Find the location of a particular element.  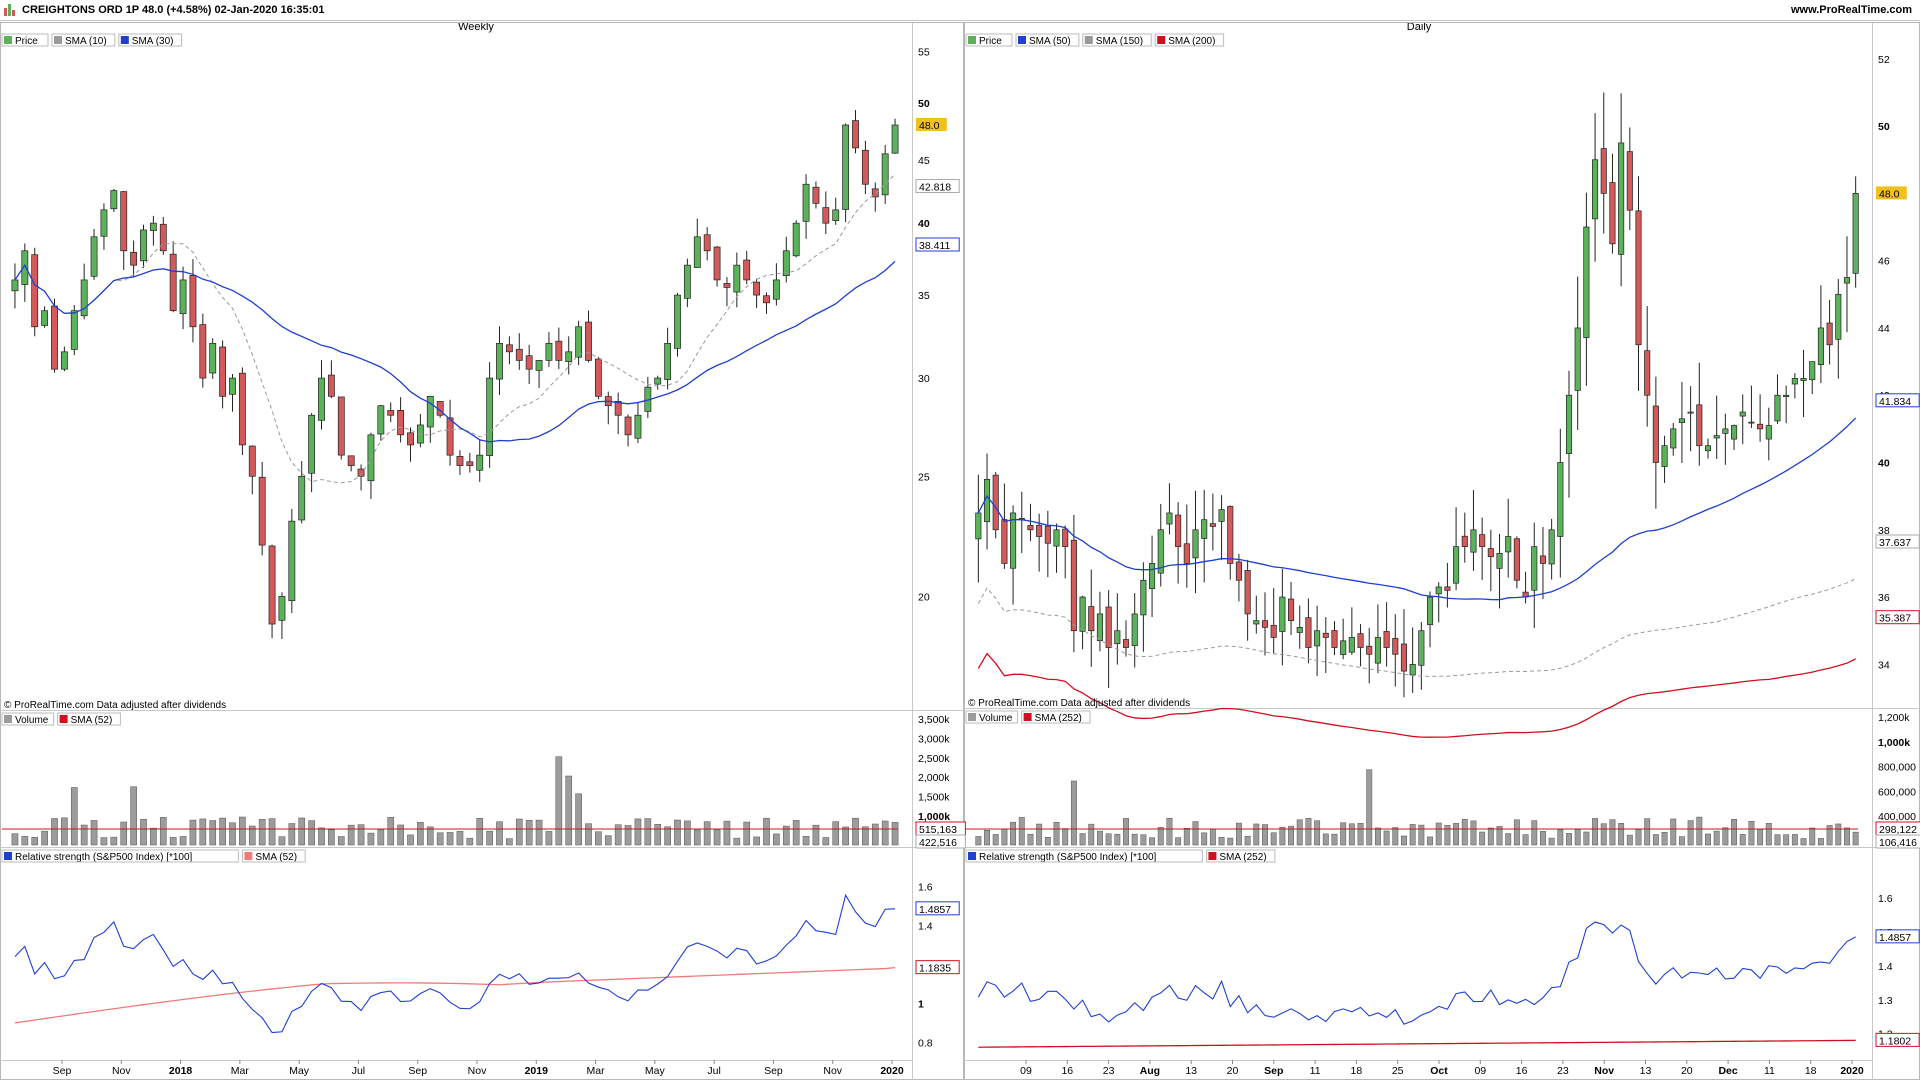

weekly-rs-badge-1-bg is located at coordinates (937, 967).